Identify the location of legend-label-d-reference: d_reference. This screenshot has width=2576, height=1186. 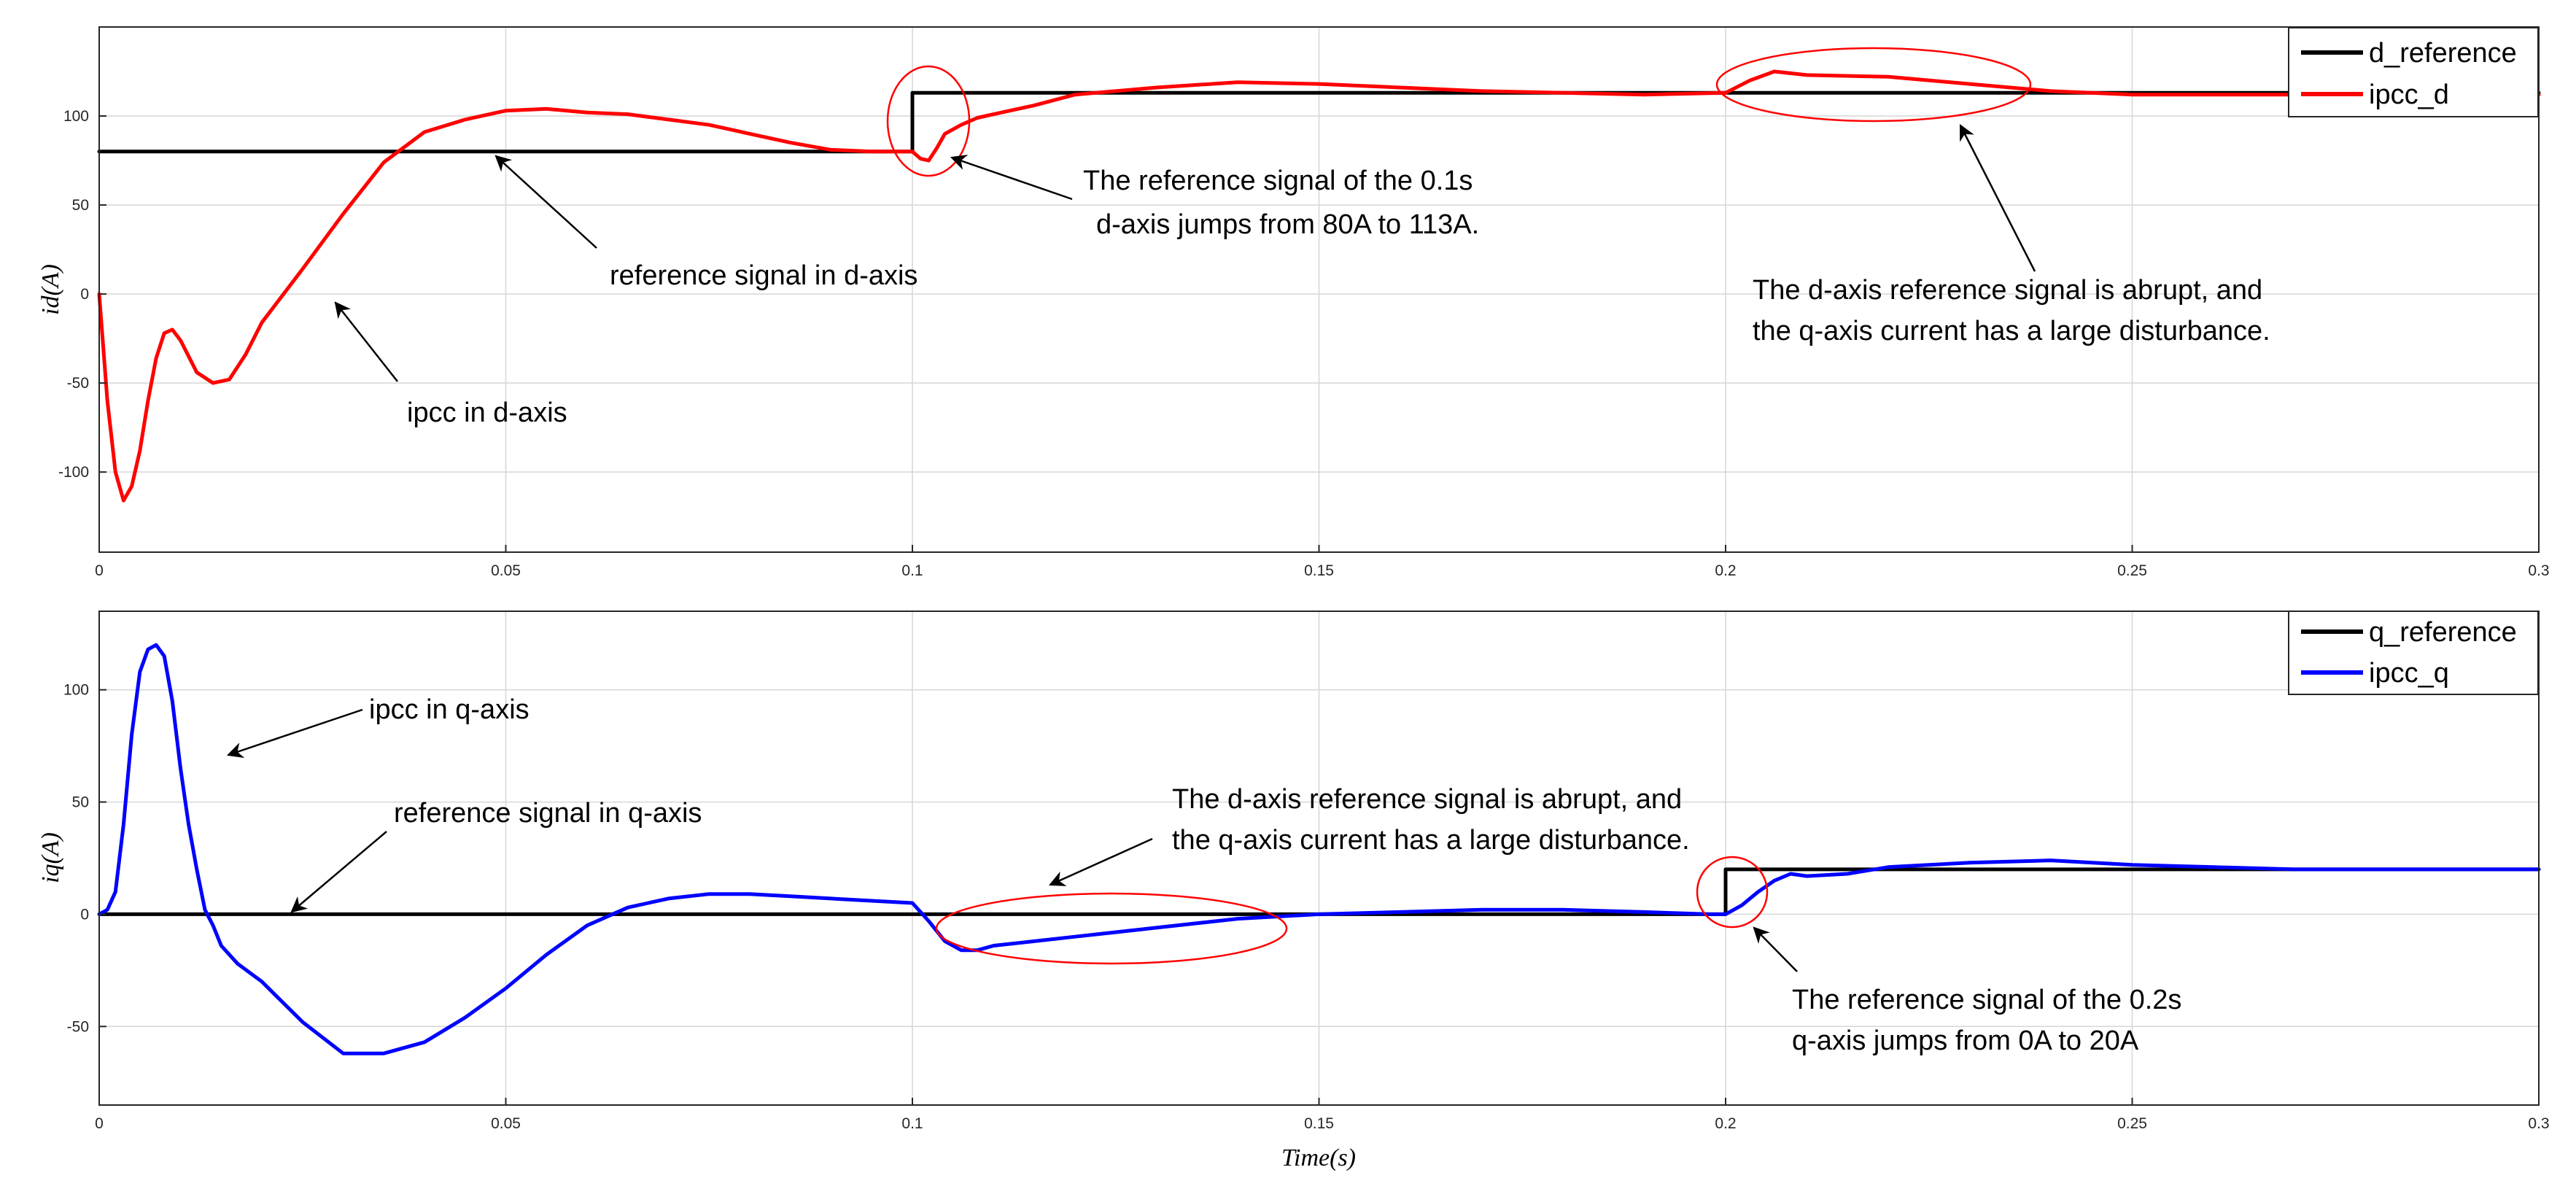
(2443, 53).